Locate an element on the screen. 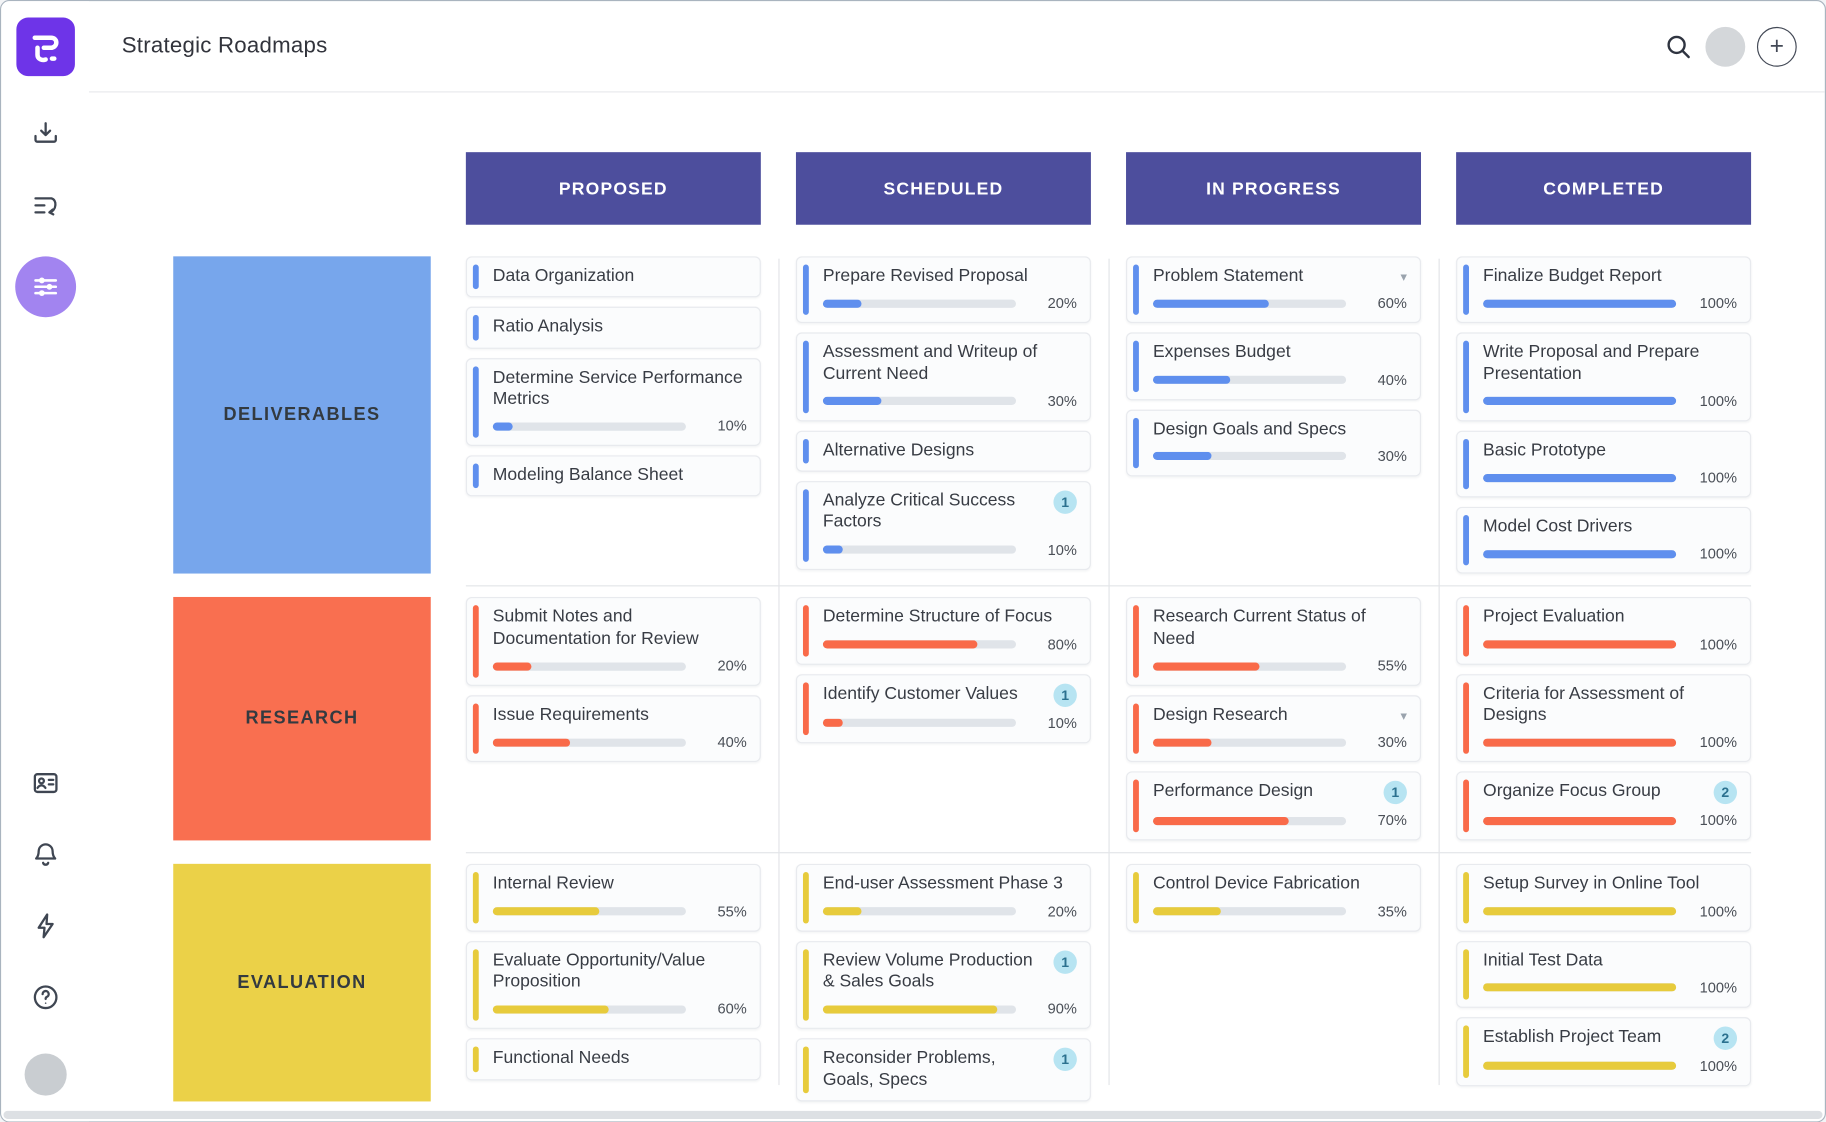  roadmap-item-card: Alternative Designs is located at coordinates (943, 451).